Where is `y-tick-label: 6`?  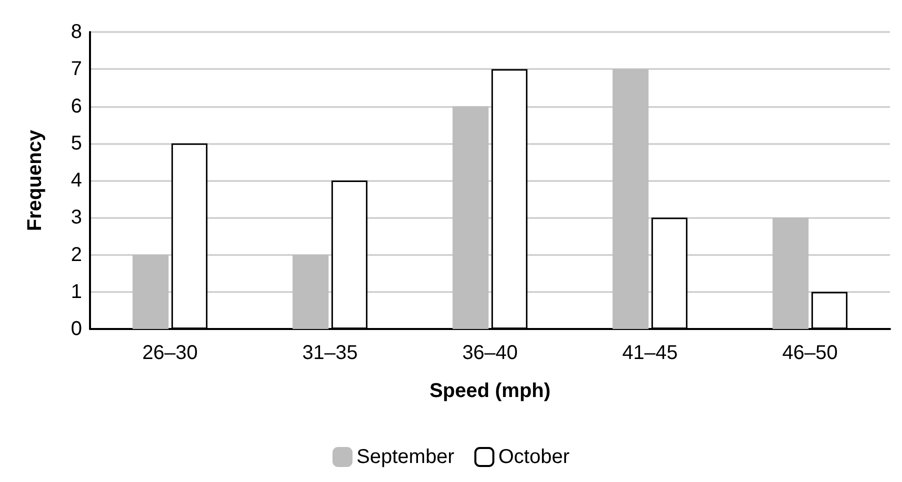 y-tick-label: 6 is located at coordinates (76, 106).